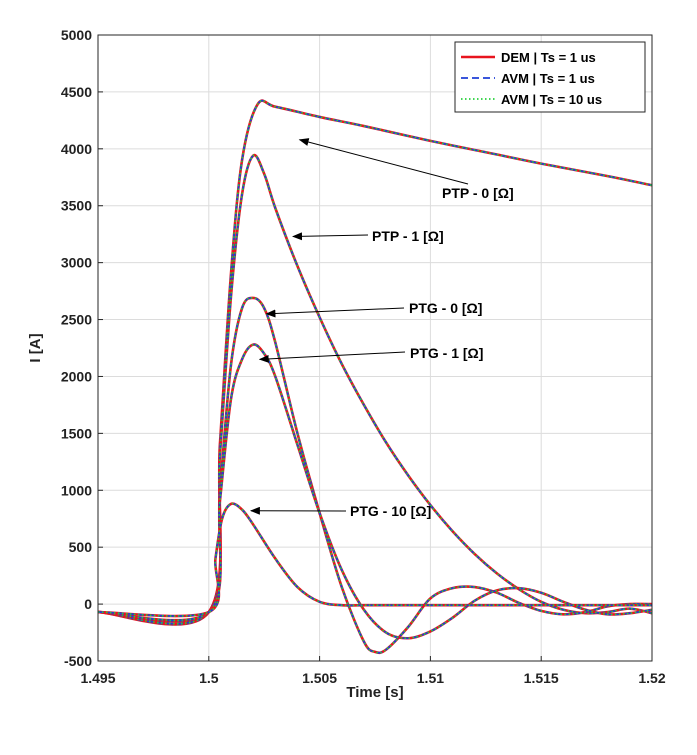 The width and height of the screenshot is (697, 755). What do you see at coordinates (478, 193) in the screenshot?
I see `annotation-label: PTP - 0 [Ω]` at bounding box center [478, 193].